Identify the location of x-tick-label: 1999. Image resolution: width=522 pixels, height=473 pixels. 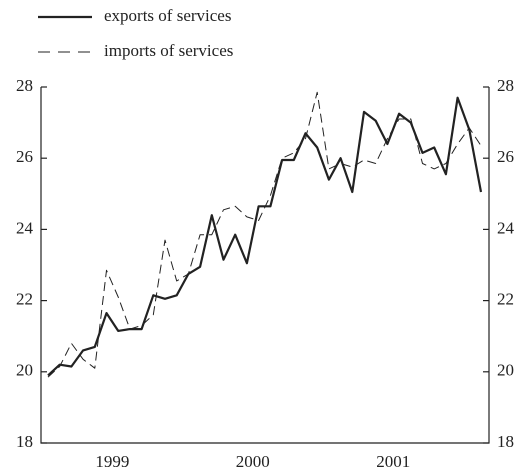
(112, 461).